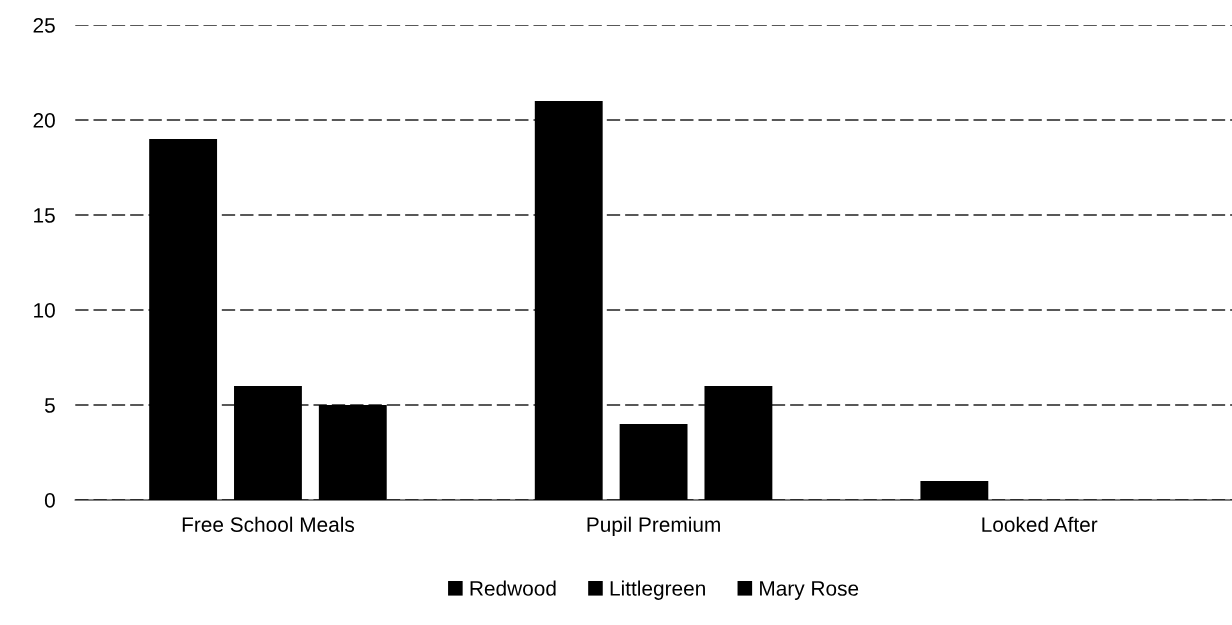 This screenshot has height=625, width=1232. Describe the element at coordinates (44, 120) in the screenshot. I see `y-tick-label: 20` at that location.